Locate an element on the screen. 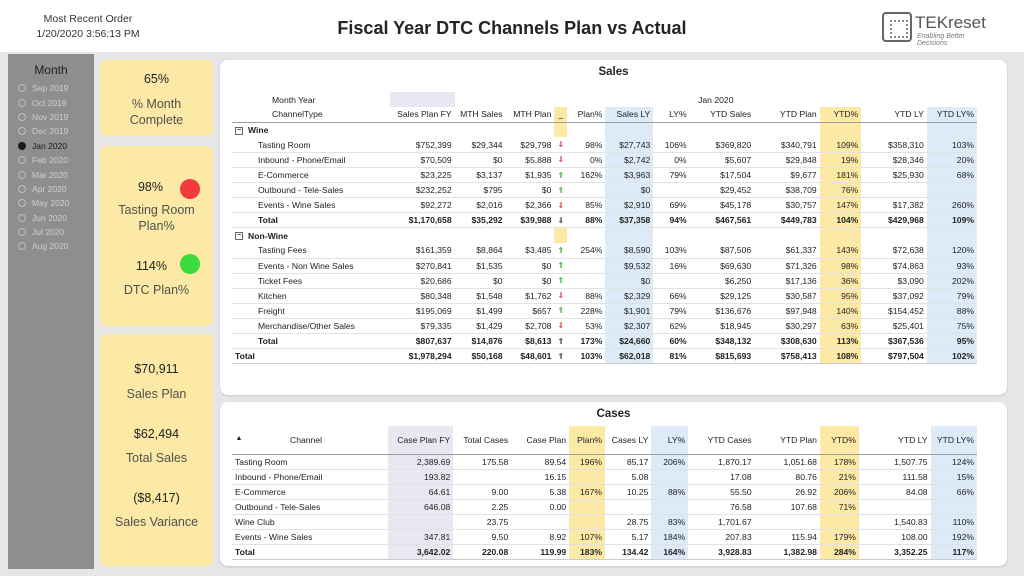  sales-group-row: − Wine is located at coordinates (604, 130).